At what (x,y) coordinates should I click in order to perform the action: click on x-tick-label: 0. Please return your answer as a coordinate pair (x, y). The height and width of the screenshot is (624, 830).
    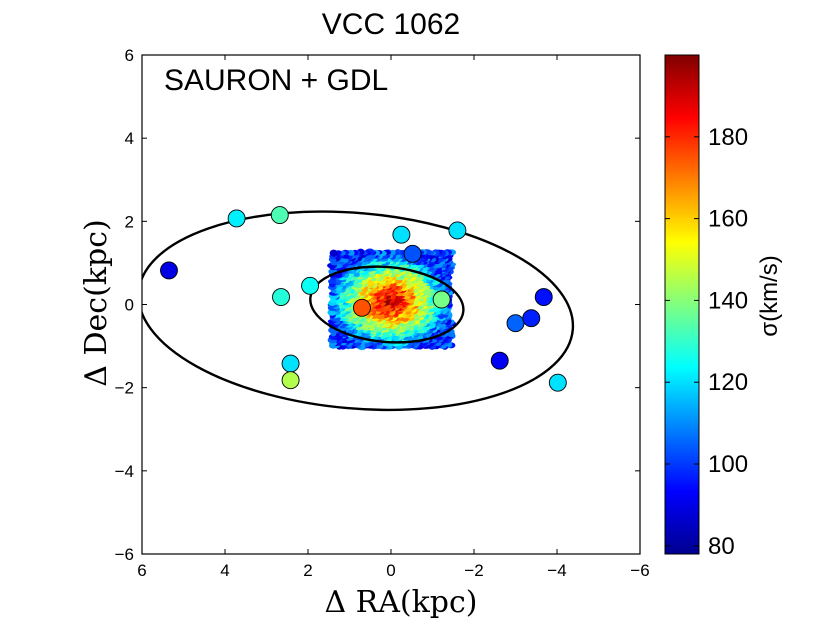
    Looking at the image, I should click on (390, 570).